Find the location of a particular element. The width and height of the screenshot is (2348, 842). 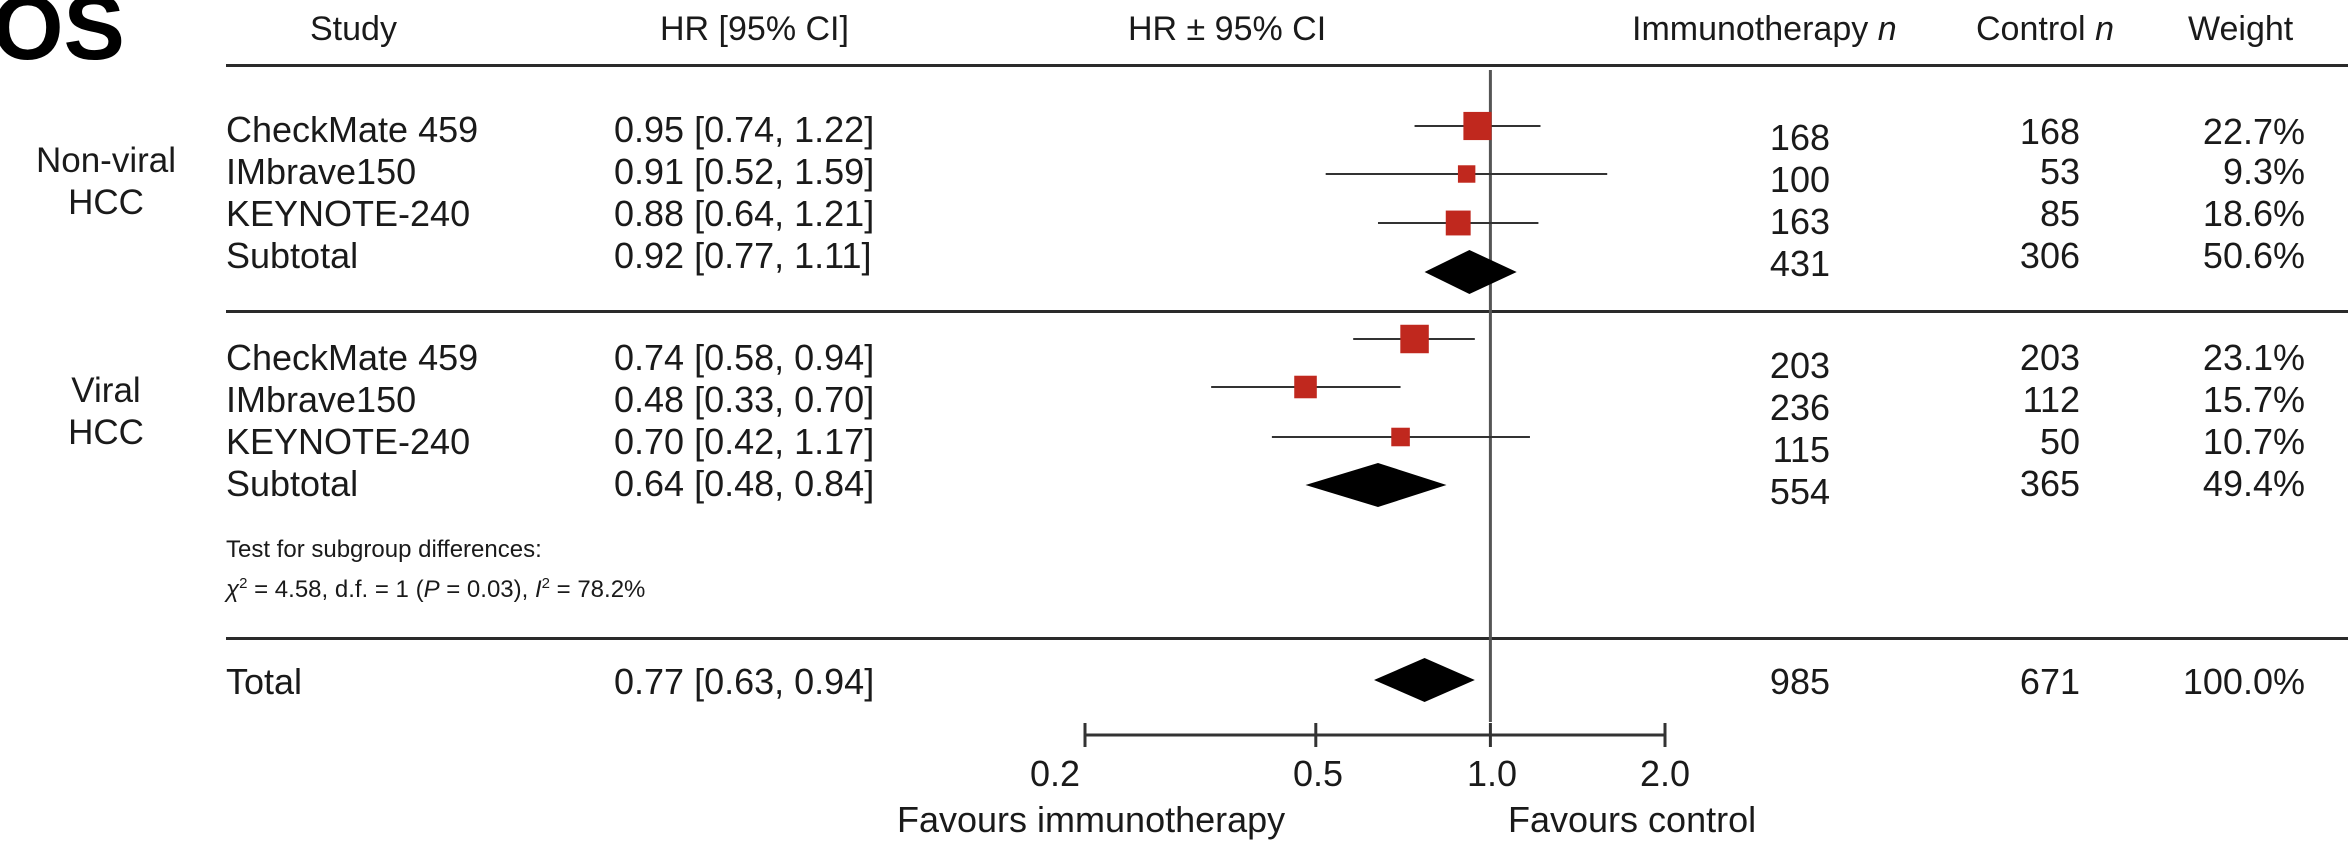

group-label-non-viral: Non-viral HCC is located at coordinates (106, 182).